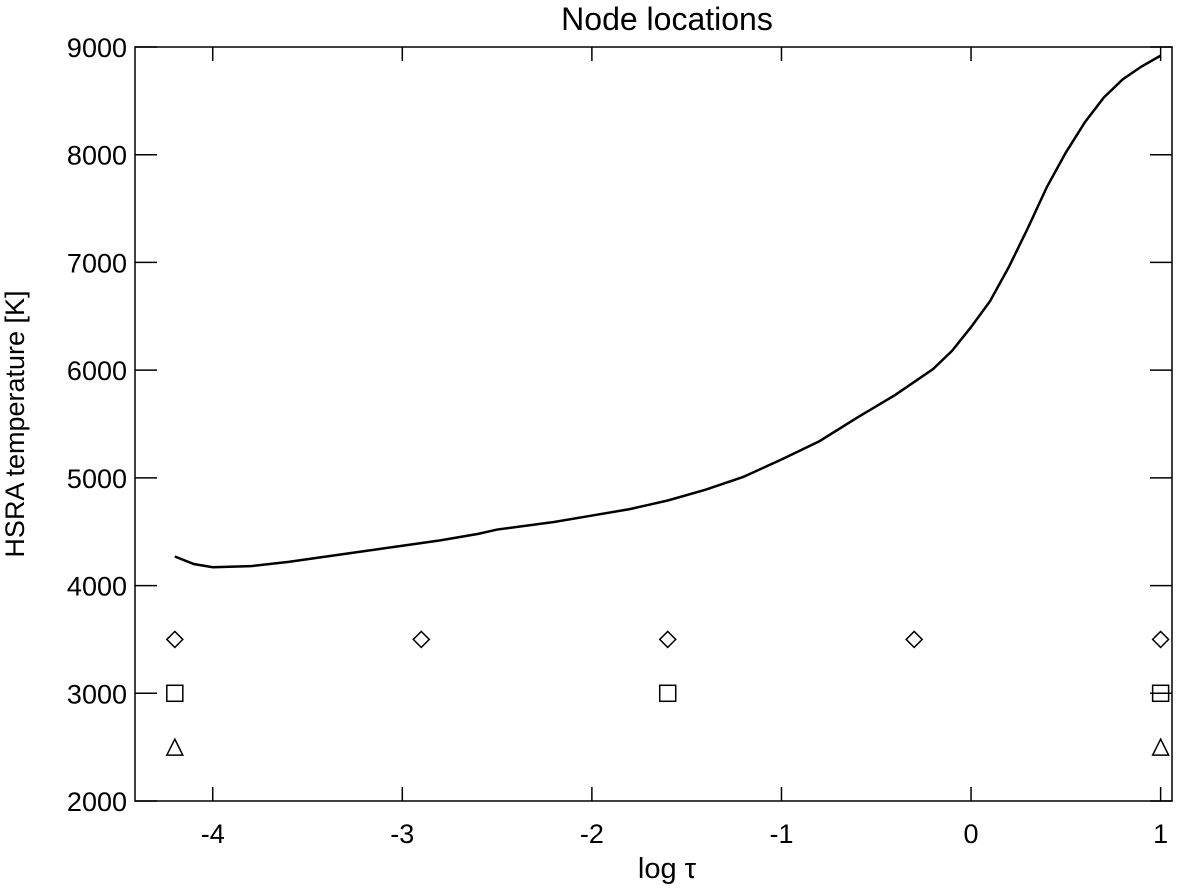 This screenshot has height=889, width=1200. Describe the element at coordinates (97, 371) in the screenshot. I see `y-tick-label: 6000` at that location.